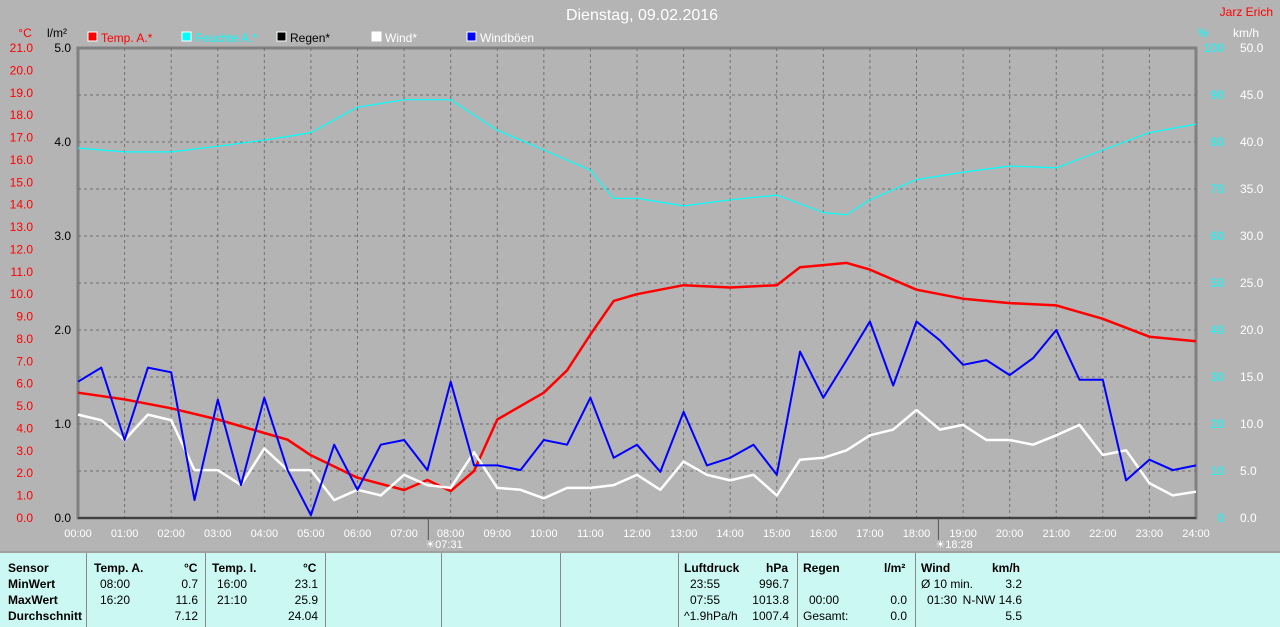 Image resolution: width=1280 pixels, height=627 pixels. I want to click on temp-tick-label: 6.0, so click(24, 384).